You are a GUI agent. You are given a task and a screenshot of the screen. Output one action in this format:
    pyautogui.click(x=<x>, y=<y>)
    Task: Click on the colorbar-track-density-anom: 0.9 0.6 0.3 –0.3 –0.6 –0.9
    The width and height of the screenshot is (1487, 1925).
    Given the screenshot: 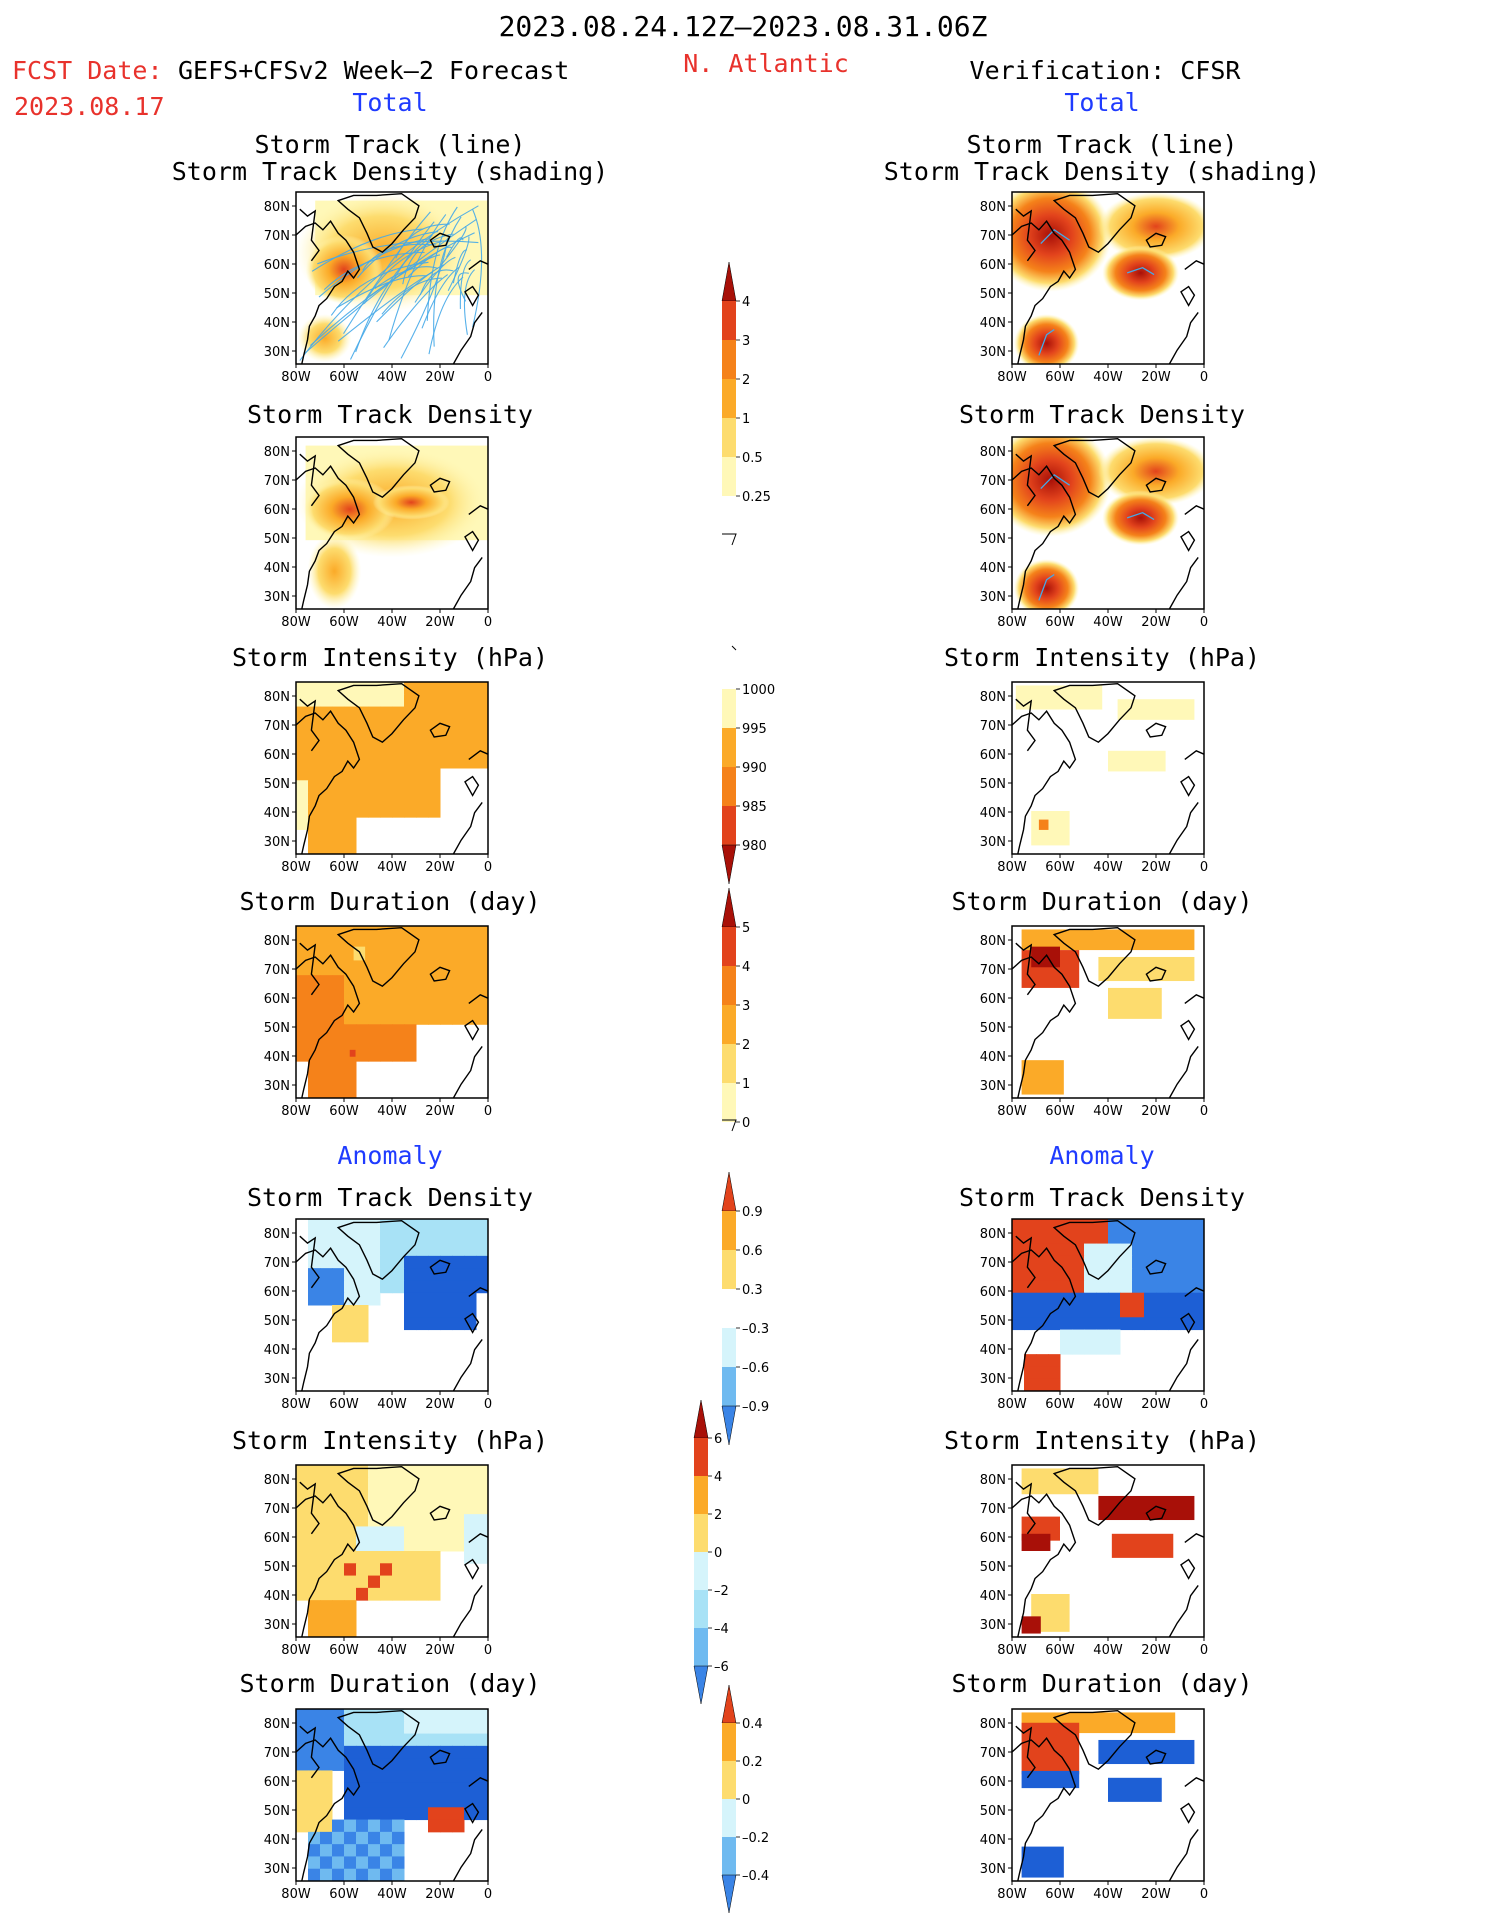 What is the action you would take?
    pyautogui.click(x=745, y=1308)
    